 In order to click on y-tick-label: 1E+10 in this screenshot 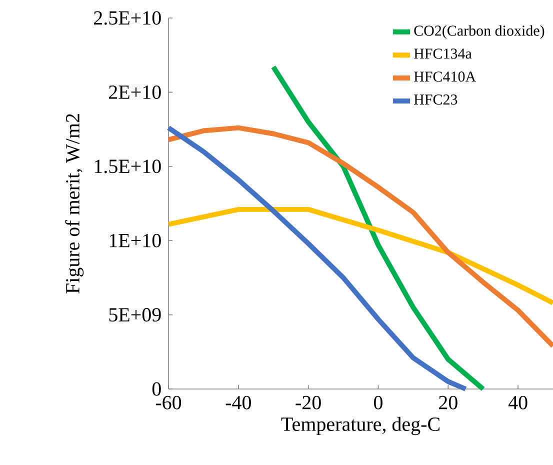, I will do `click(135, 241)`.